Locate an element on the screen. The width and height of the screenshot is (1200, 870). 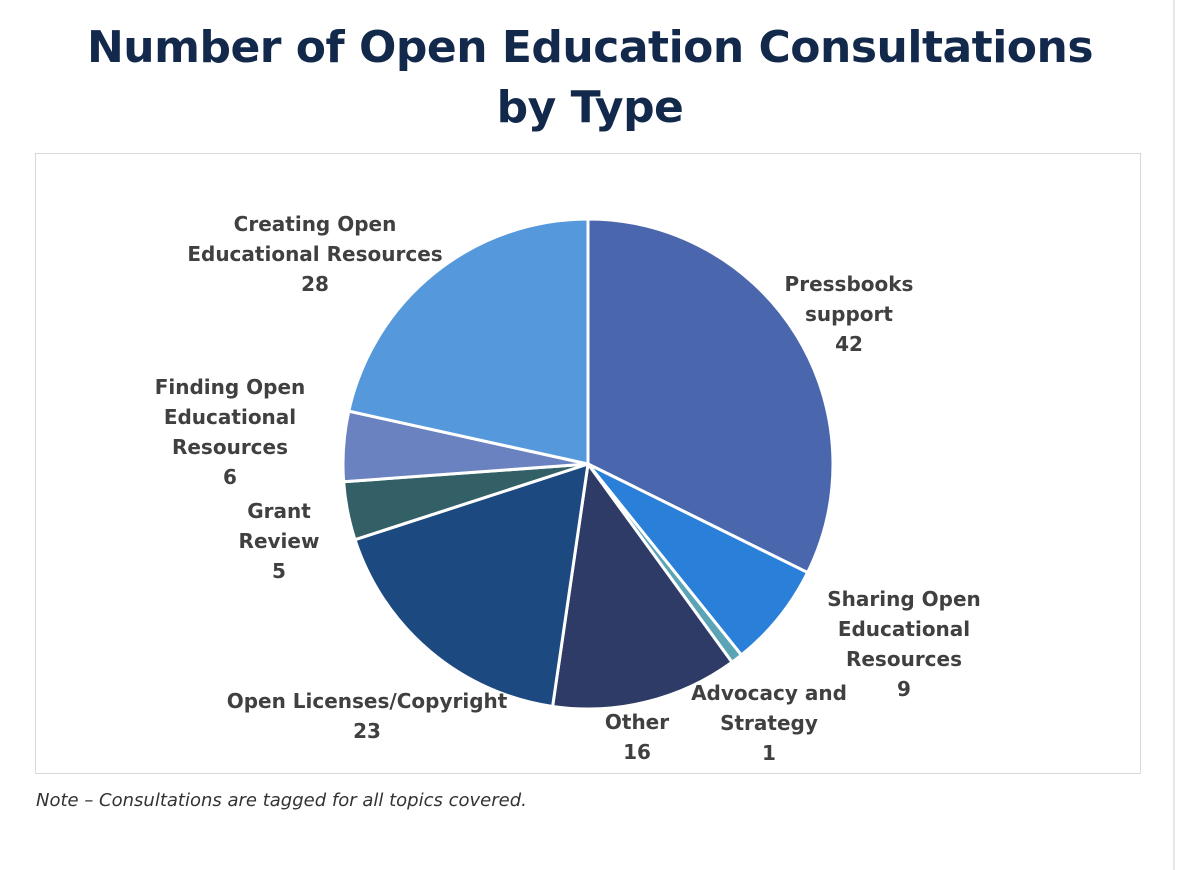
slice-label-0: Pressbooks support 42 is located at coordinates (849, 314).